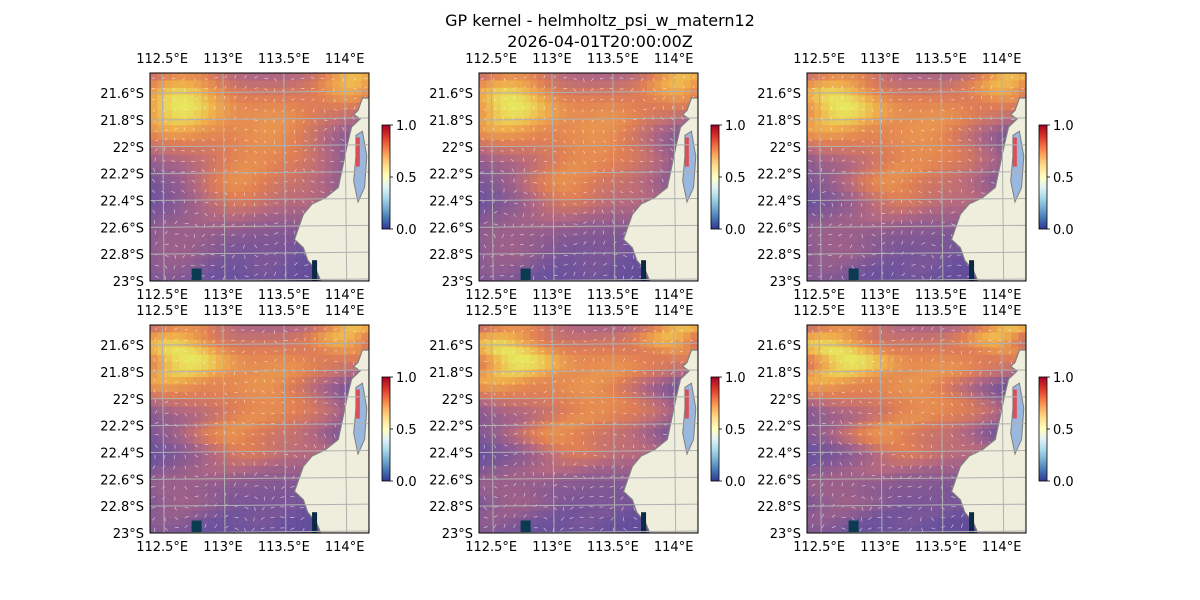 This screenshot has width=1200, height=600. What do you see at coordinates (916, 199) in the screenshot?
I see `lat-gridline` at bounding box center [916, 199].